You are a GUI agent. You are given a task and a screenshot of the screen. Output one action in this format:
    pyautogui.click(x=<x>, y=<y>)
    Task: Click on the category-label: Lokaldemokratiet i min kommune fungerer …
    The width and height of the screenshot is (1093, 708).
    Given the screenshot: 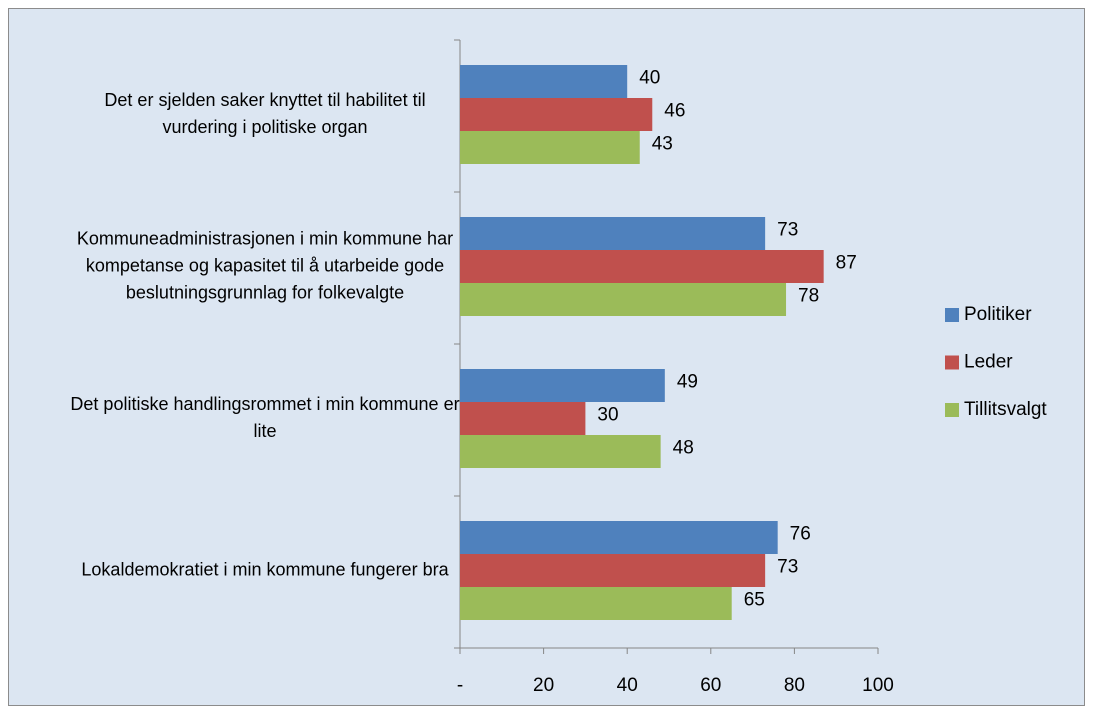 What is the action you would take?
    pyautogui.click(x=265, y=569)
    